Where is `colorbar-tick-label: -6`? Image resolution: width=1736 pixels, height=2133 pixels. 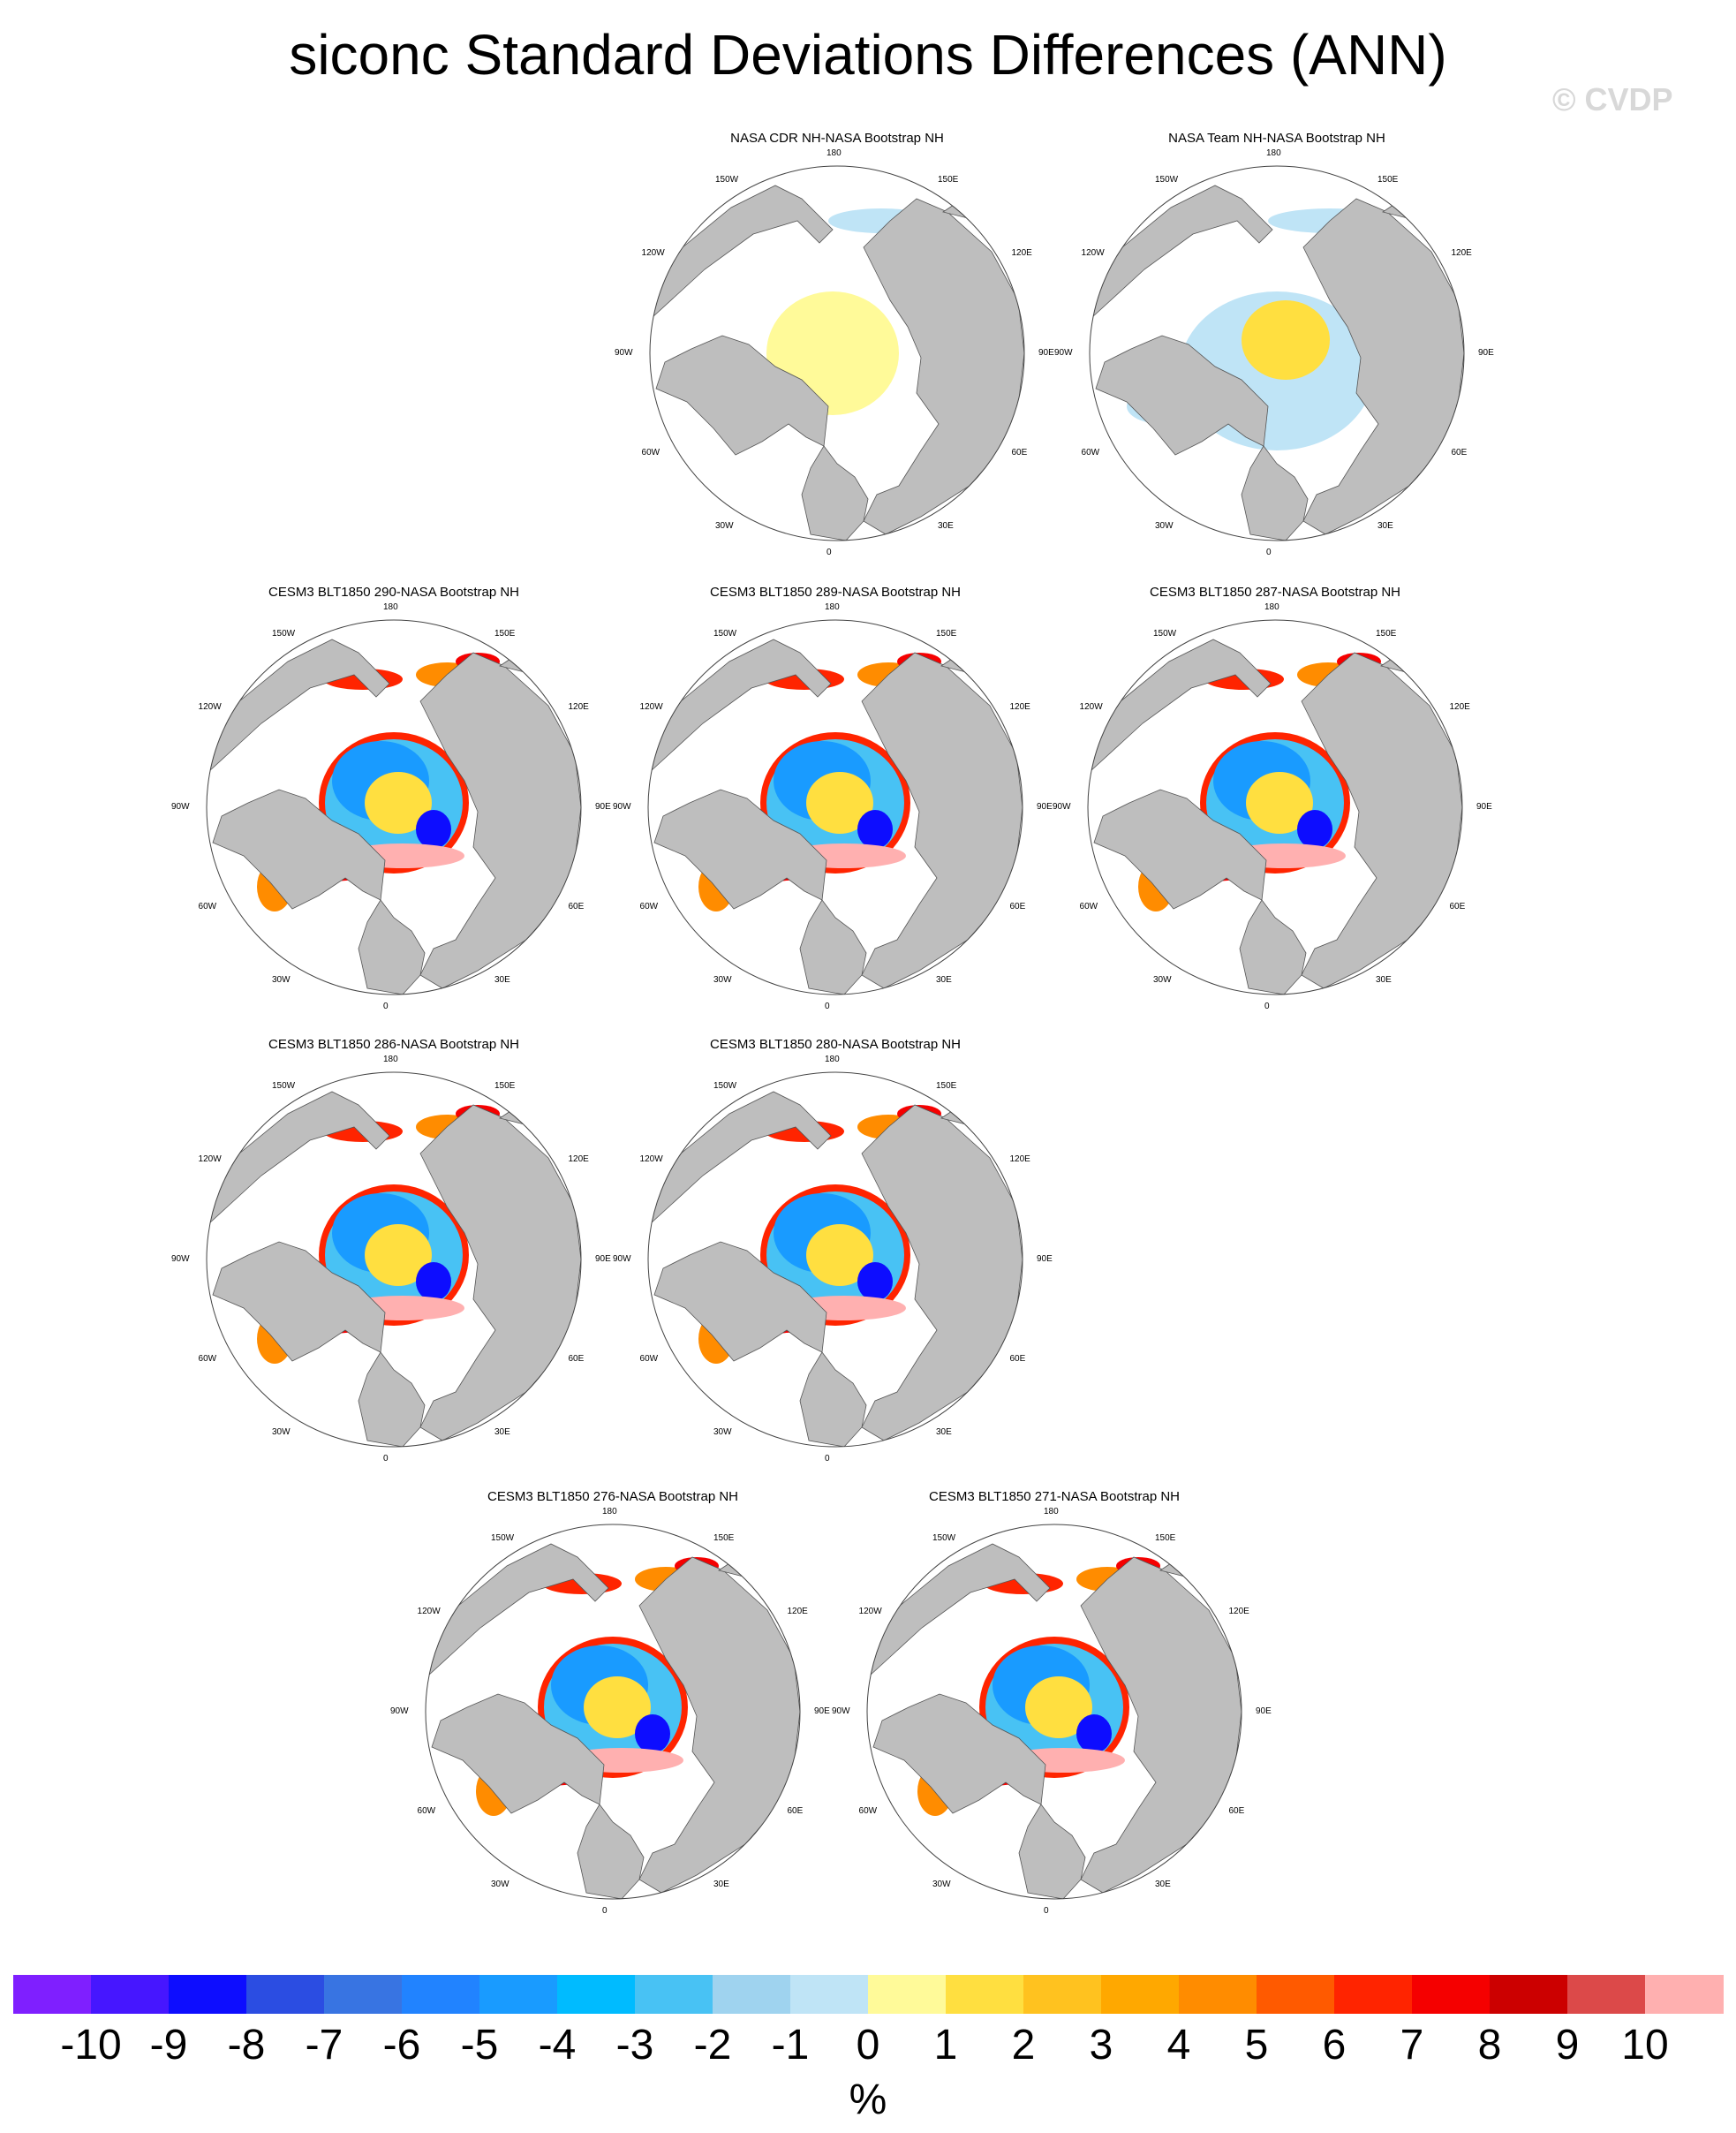
colorbar-tick-label: -6 is located at coordinates (402, 2045).